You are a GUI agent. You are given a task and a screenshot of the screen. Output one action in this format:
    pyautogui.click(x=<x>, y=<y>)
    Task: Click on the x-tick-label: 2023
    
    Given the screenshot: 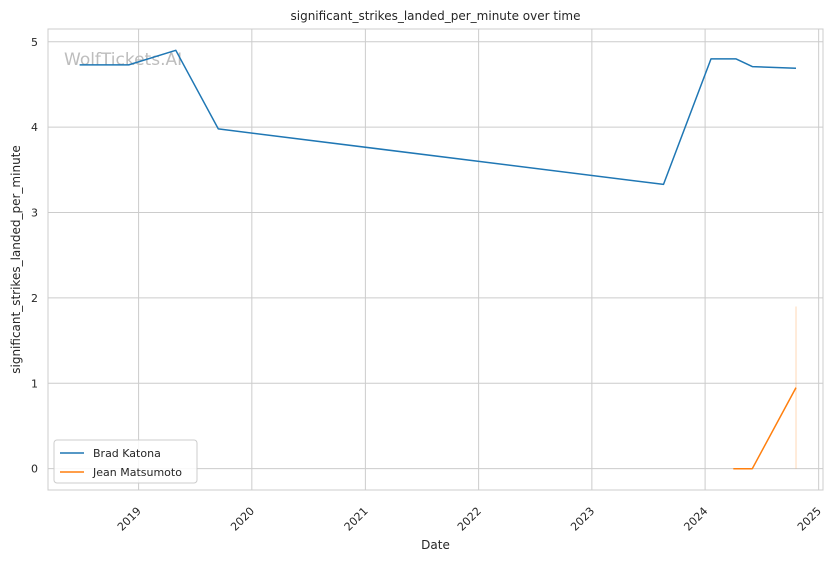 What is the action you would take?
    pyautogui.click(x=582, y=519)
    